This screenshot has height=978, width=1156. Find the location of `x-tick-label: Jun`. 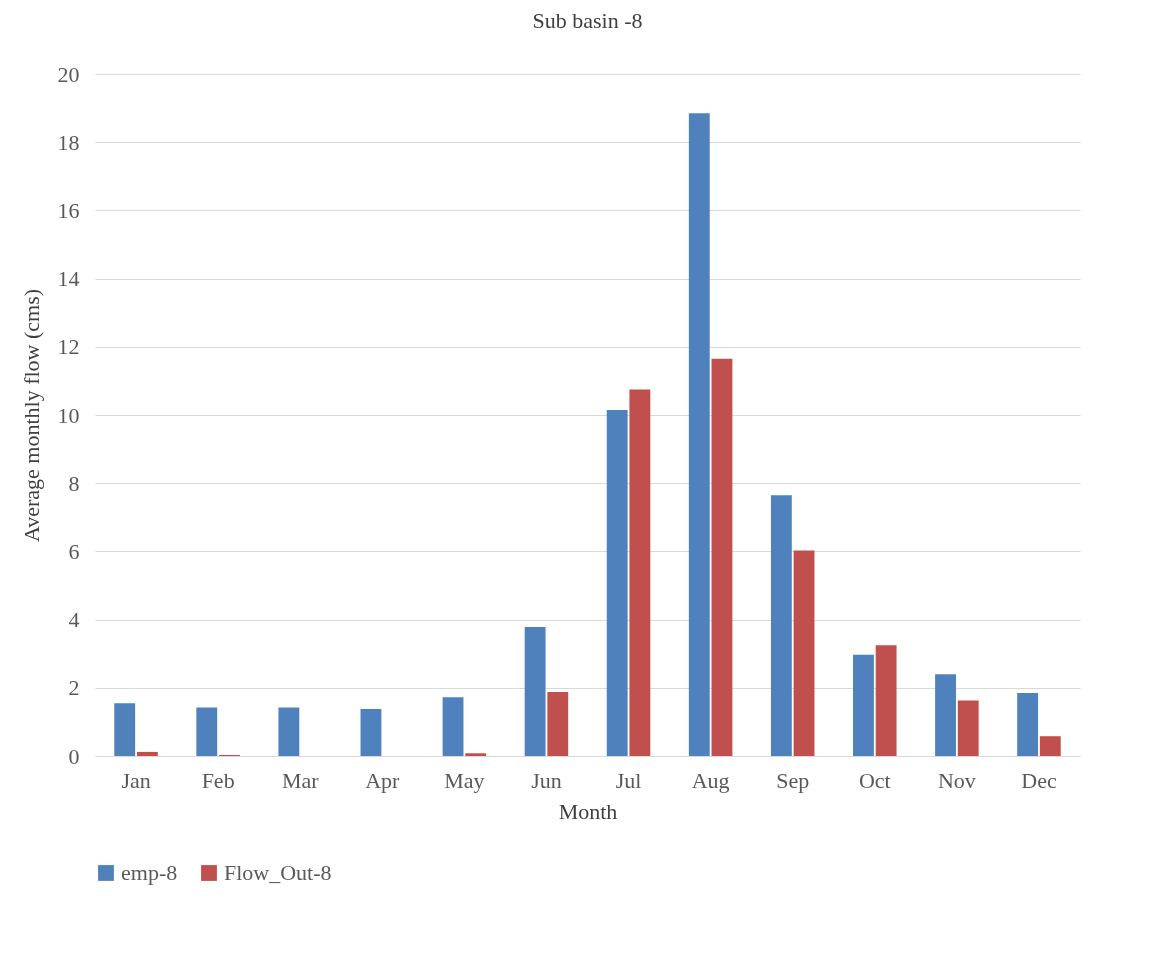

x-tick-label: Jun is located at coordinates (546, 780).